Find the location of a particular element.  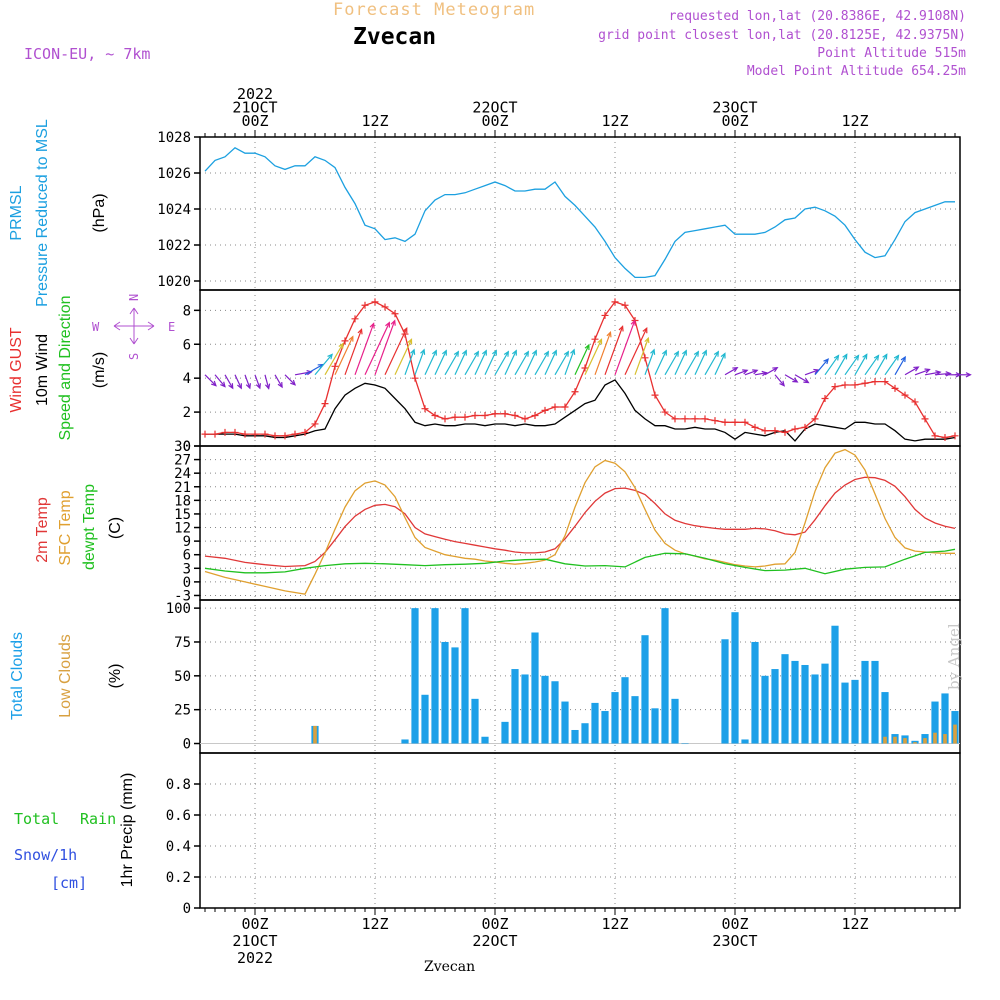

wind-arrows is located at coordinates (588, 354).